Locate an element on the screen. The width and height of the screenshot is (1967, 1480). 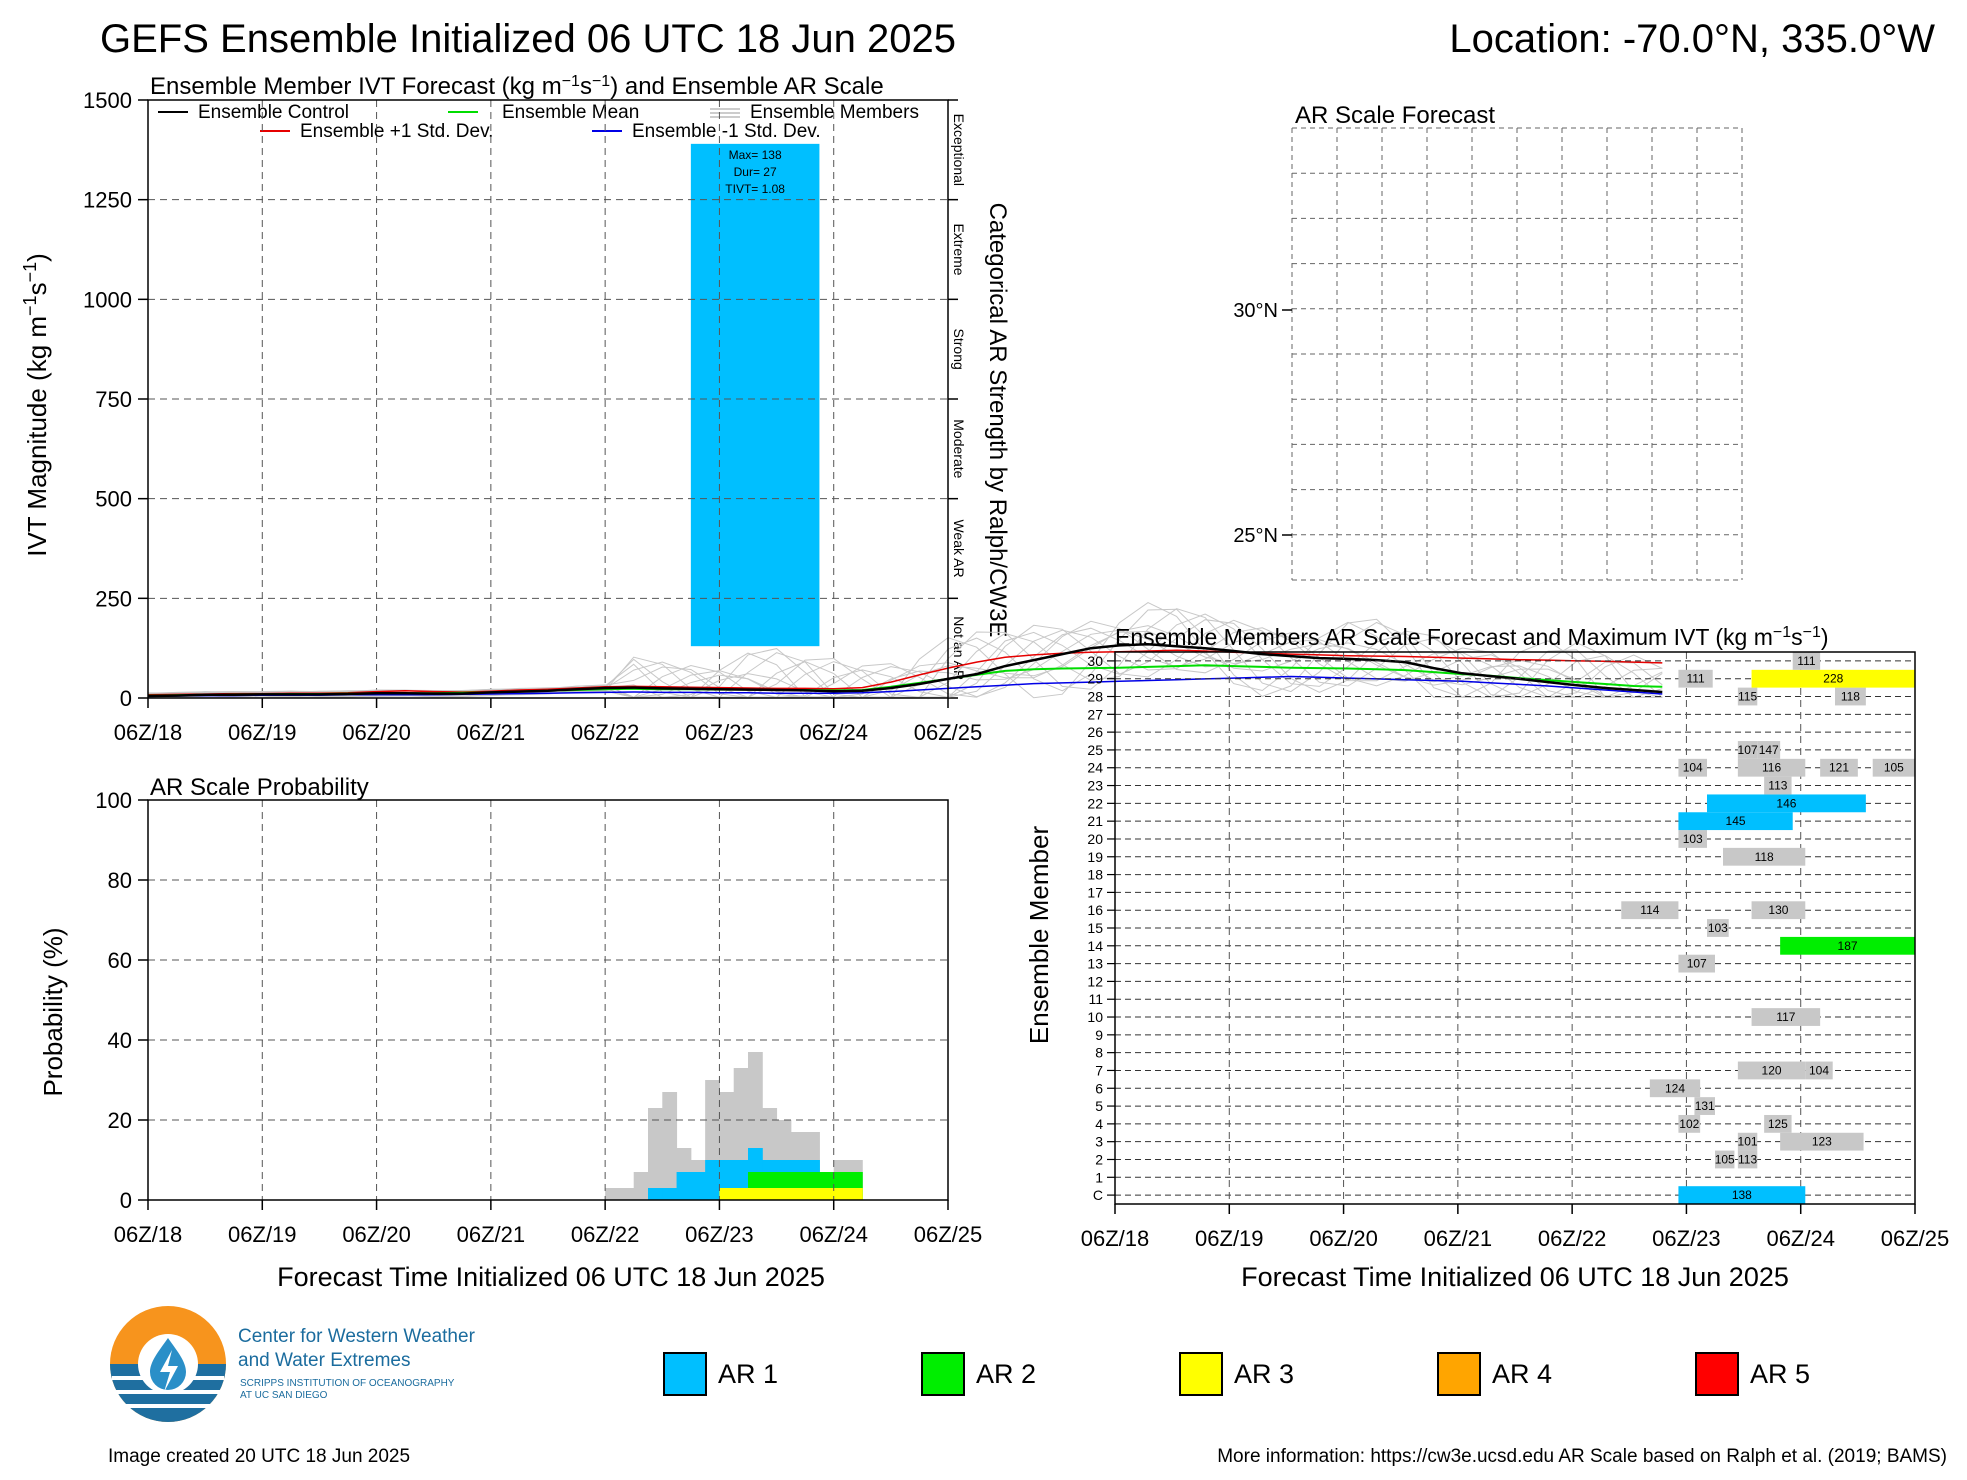
members-row-label: 27 is located at coordinates (1095, 714).